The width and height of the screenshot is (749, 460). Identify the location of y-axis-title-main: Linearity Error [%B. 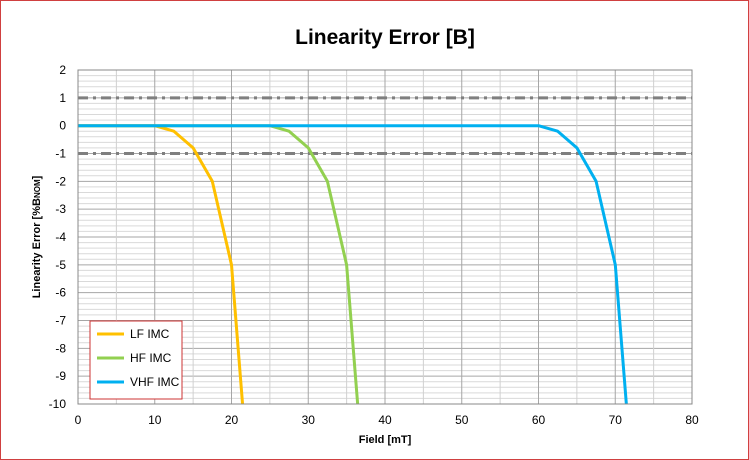
(37, 248).